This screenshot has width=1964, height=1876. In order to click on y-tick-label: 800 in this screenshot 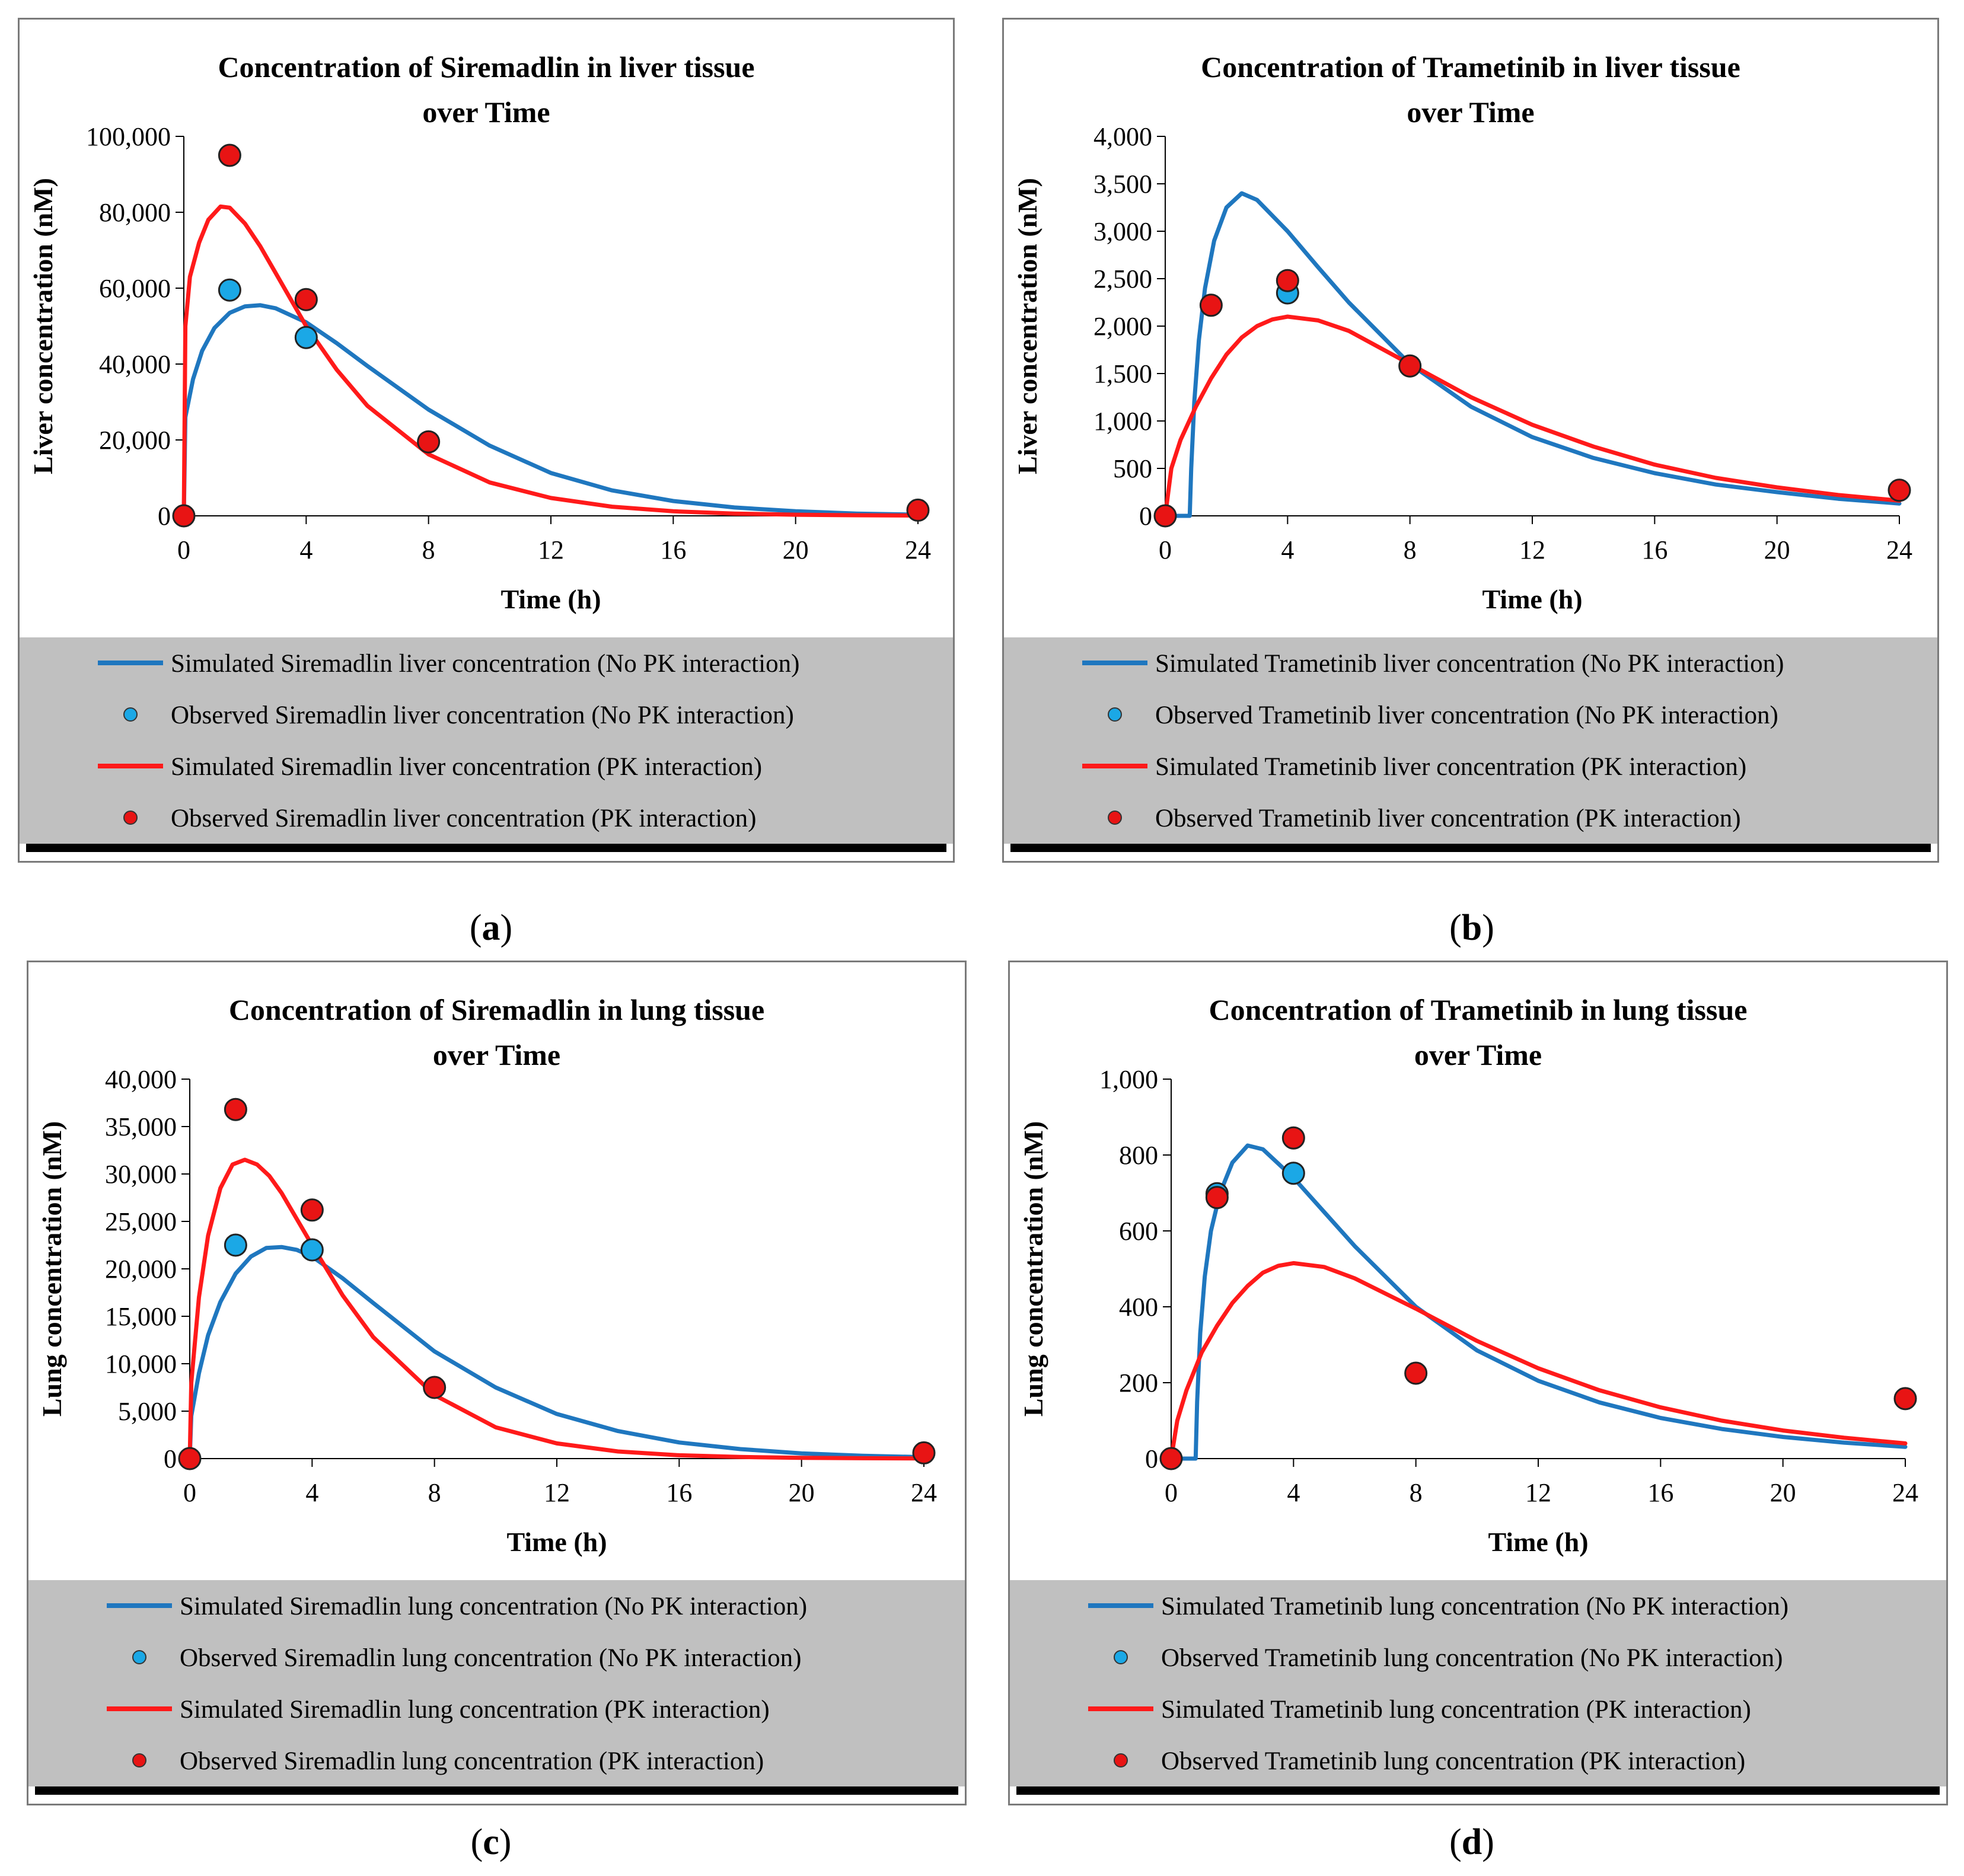, I will do `click(1138, 1155)`.